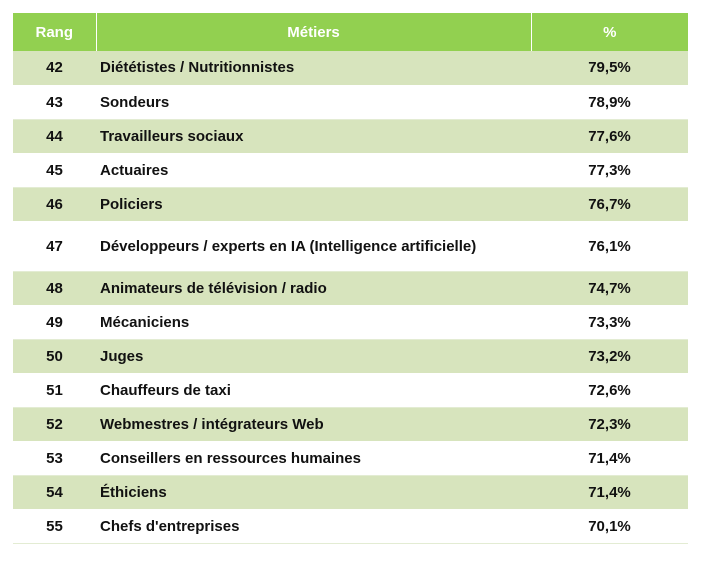 The height and width of the screenshot is (578, 702). I want to click on cell-job: Travailleurs sociaux, so click(313, 136).